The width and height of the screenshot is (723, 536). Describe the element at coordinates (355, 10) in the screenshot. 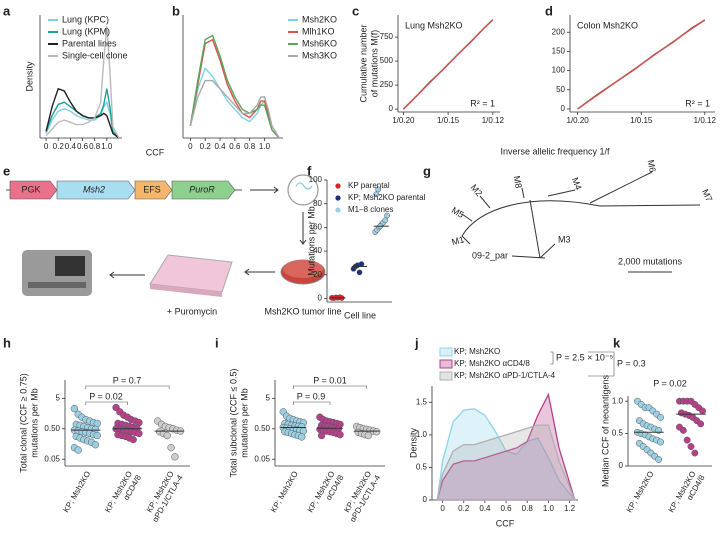

I see `panel-letter: c` at that location.